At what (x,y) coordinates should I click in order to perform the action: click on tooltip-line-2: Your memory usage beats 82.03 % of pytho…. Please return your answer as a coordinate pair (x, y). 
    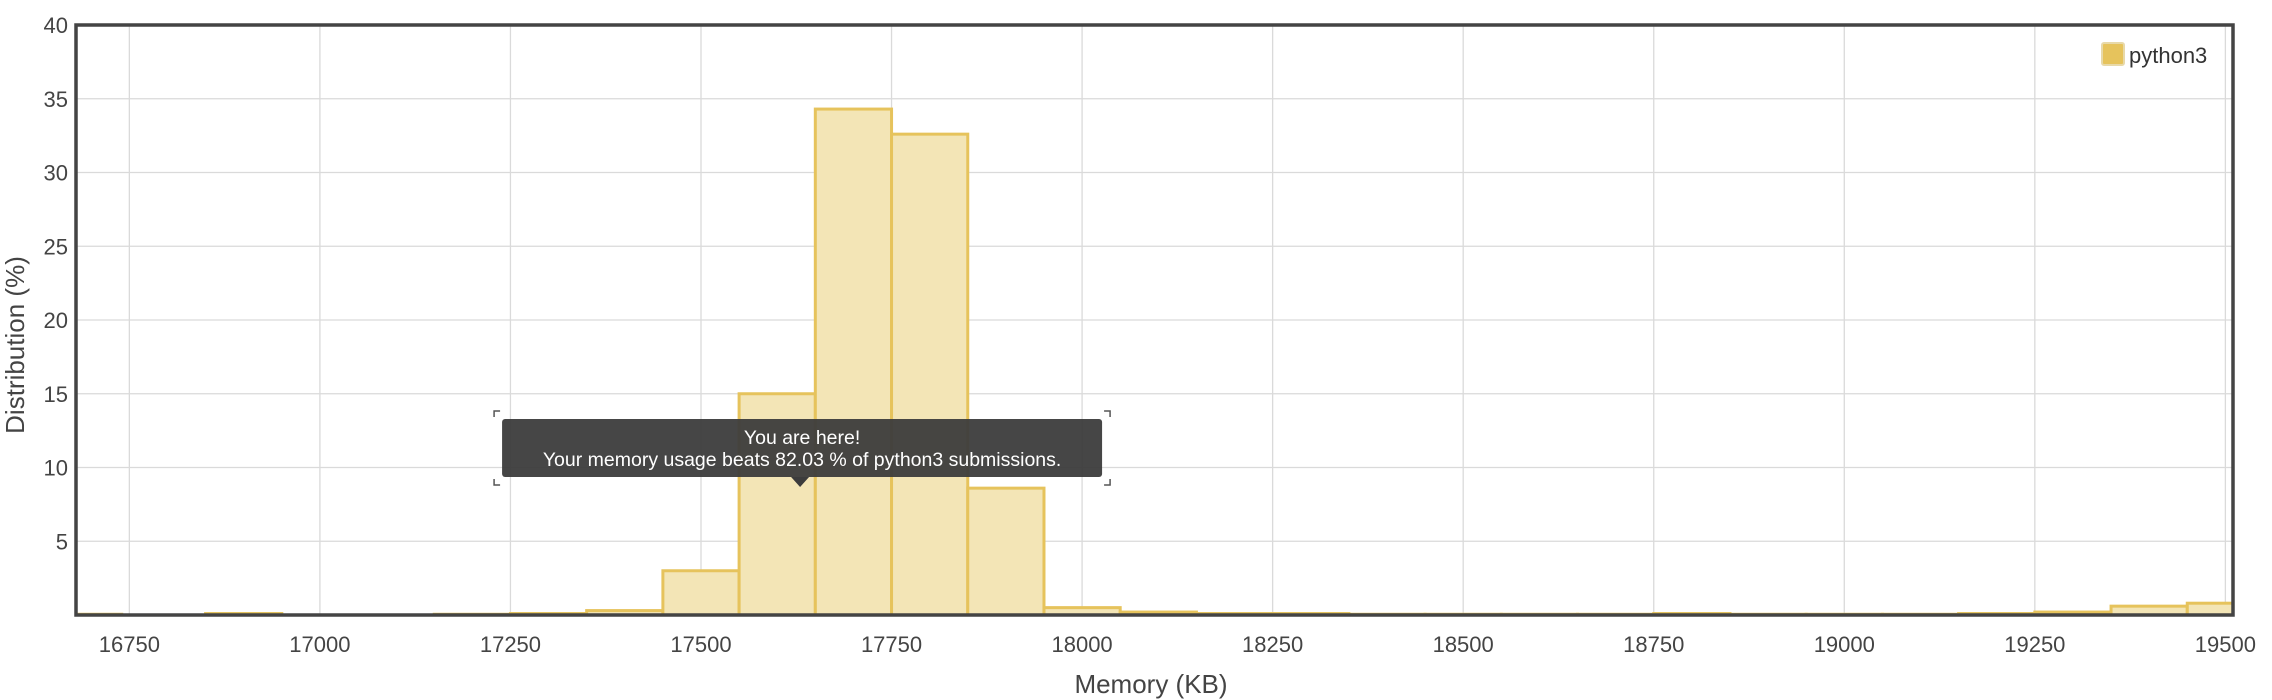
    Looking at the image, I should click on (802, 460).